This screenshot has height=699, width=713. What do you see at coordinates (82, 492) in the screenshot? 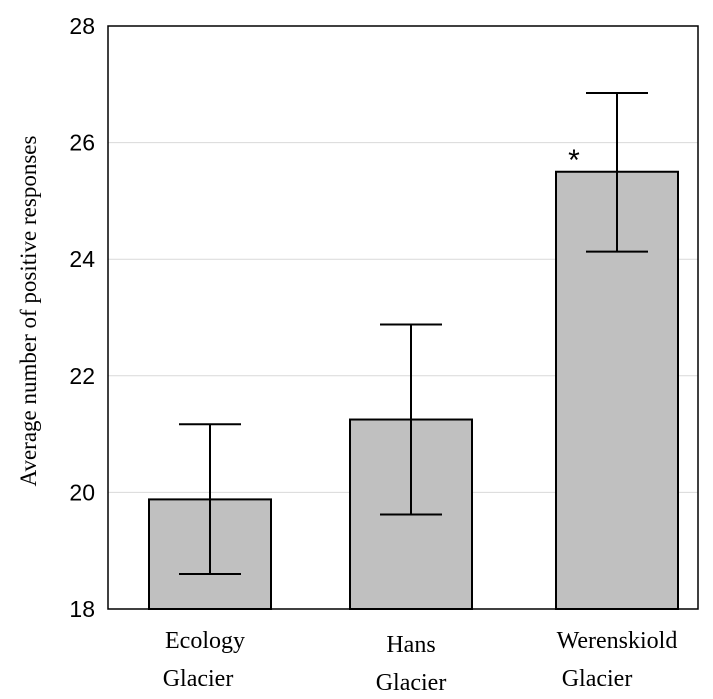
I see `y-tick-label: 20` at bounding box center [82, 492].